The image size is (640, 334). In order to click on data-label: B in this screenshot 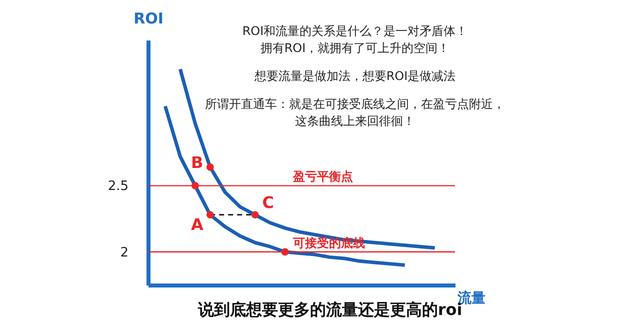, I will do `click(197, 162)`.